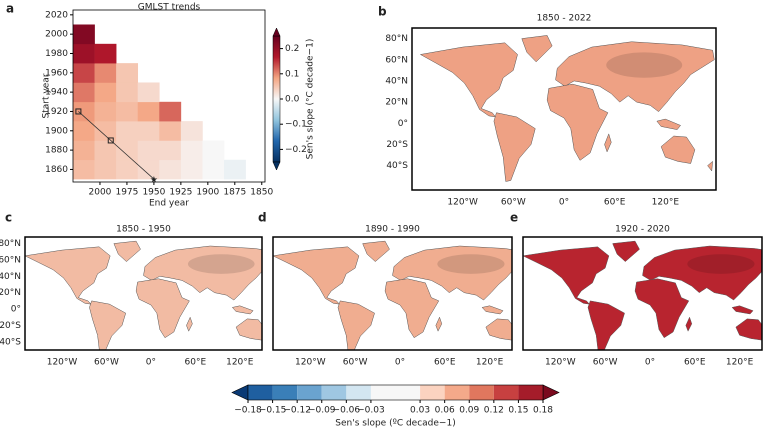 The height and width of the screenshot is (430, 768). I want to click on x-tick-label: 1950, so click(153, 193).